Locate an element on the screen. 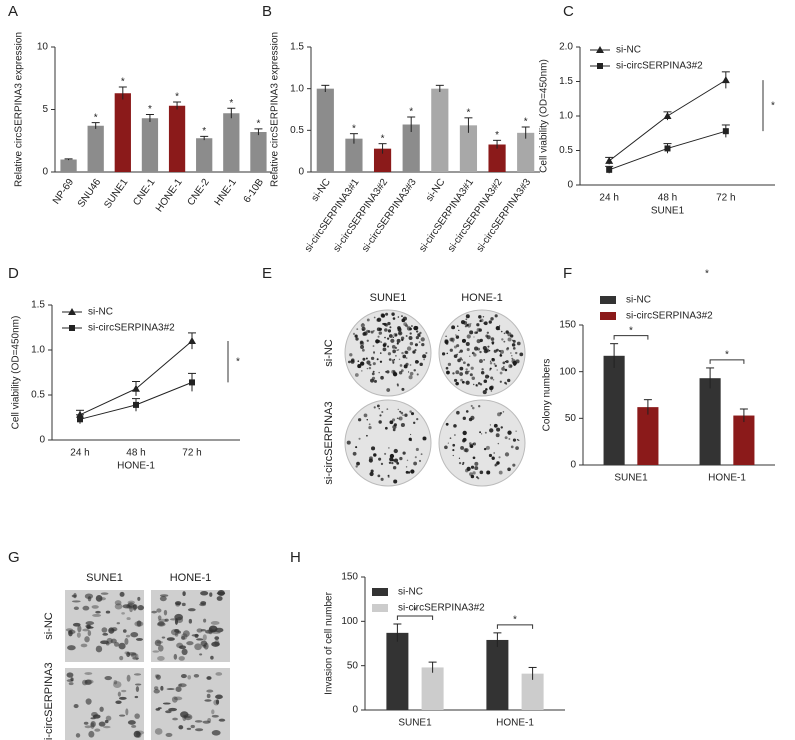 The width and height of the screenshot is (795, 740). panel-letter: F is located at coordinates (567, 273).